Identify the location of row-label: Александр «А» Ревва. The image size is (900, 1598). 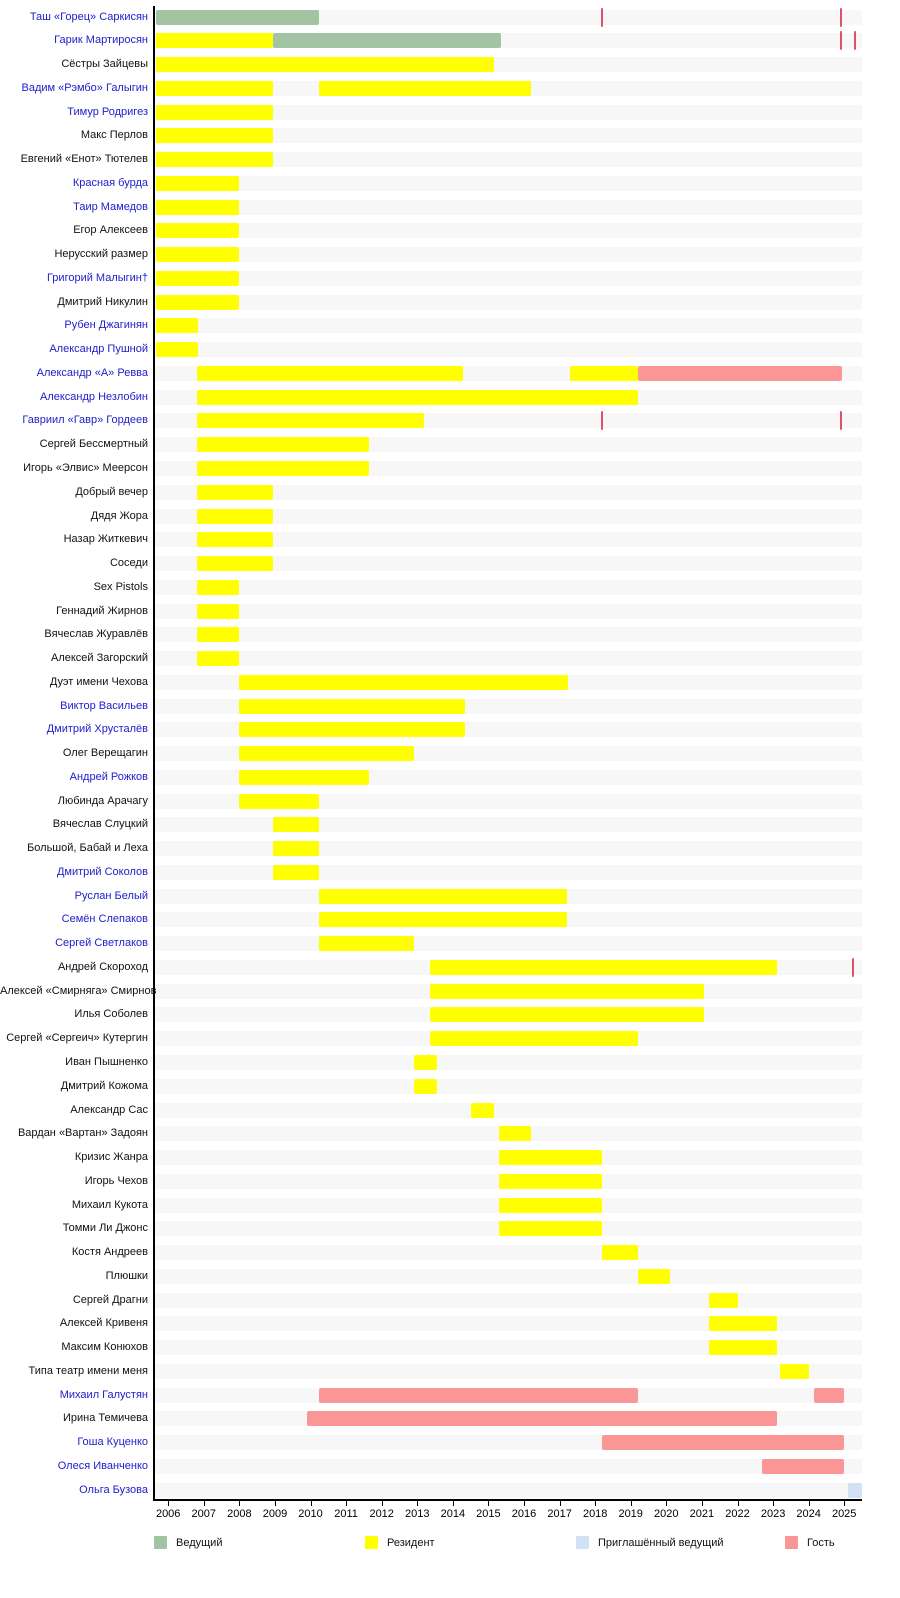
(92, 372).